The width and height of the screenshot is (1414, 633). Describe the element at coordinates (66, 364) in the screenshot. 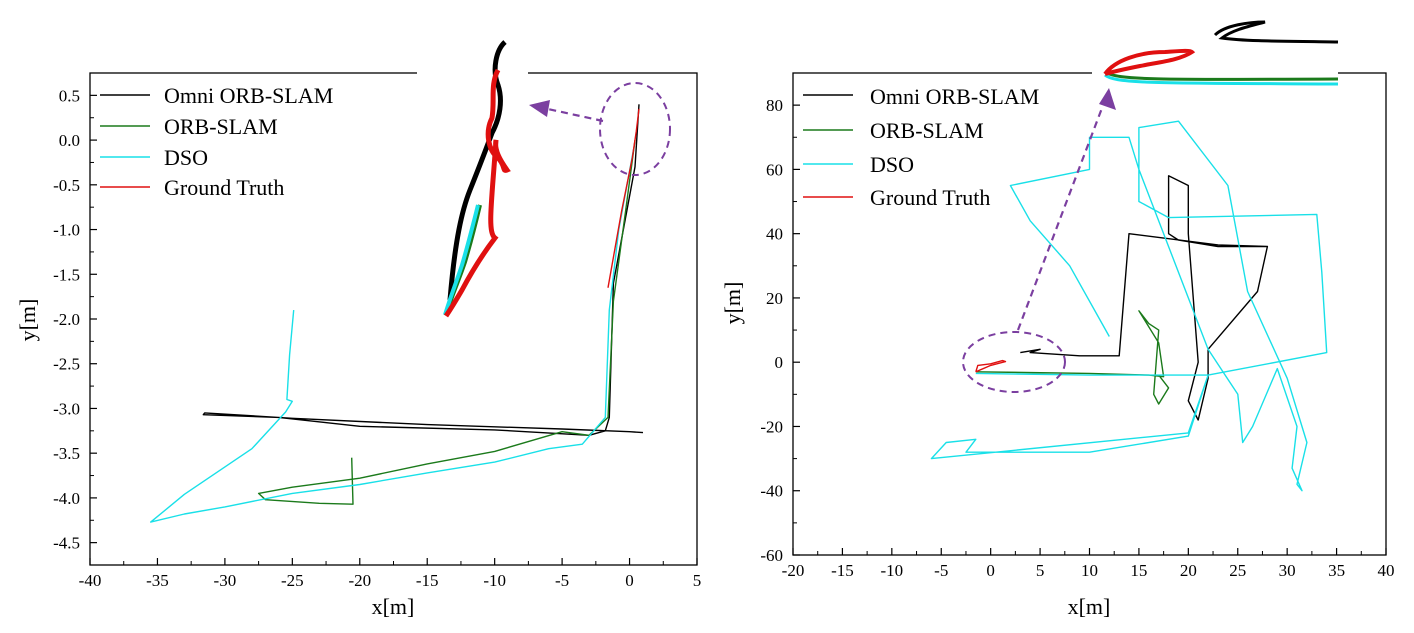

I see `left-y-tick-label: -2.5` at that location.